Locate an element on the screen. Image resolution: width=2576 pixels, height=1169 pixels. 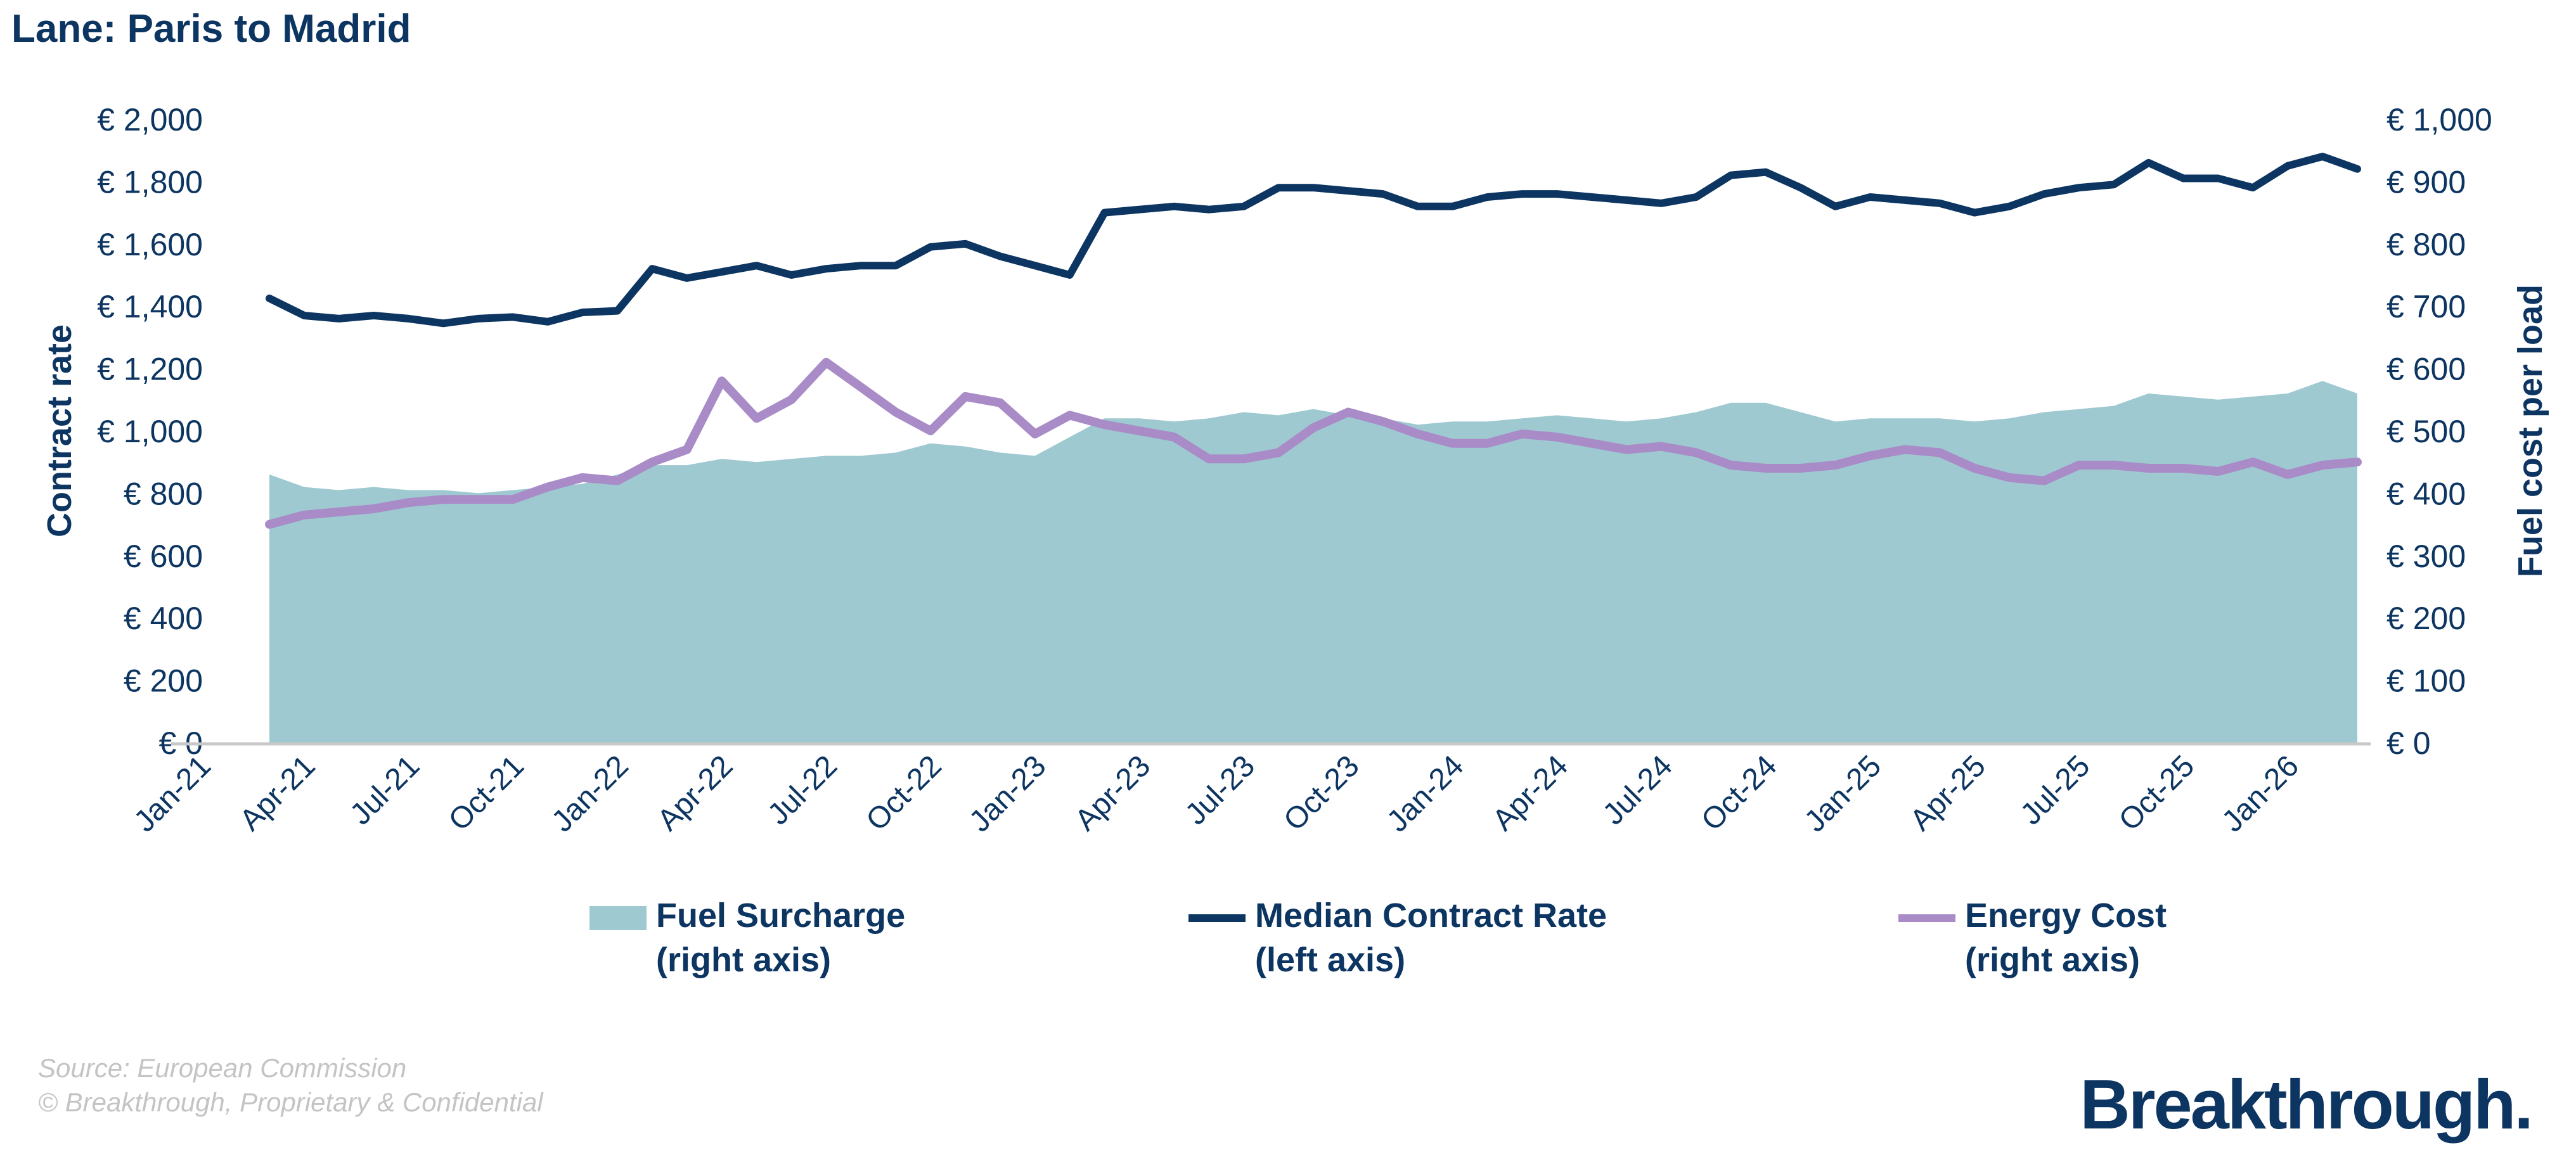
y-tick-right: € 300 is located at coordinates (2426, 556).